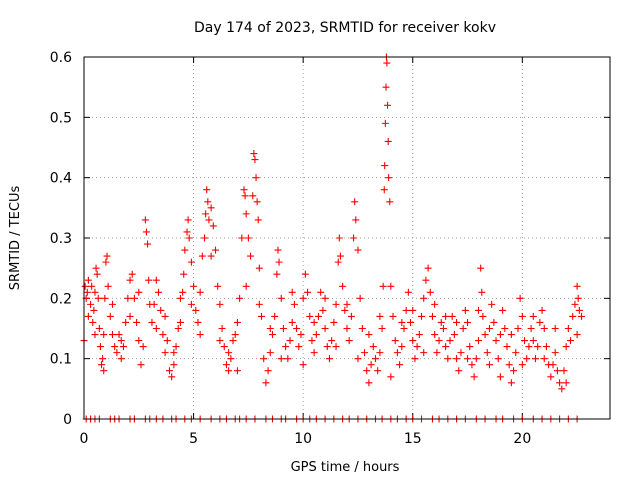 The image size is (640, 480). Describe the element at coordinates (84, 439) in the screenshot. I see `x-tick-label: 0` at that location.